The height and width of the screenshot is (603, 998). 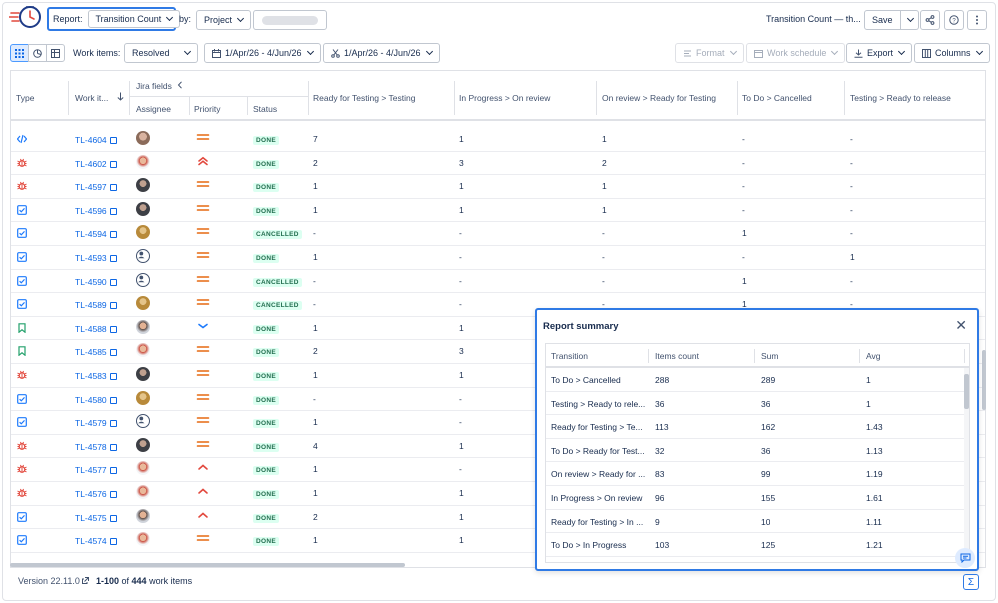 What do you see at coordinates (96, 470) in the screenshot?
I see `work-item-link: TL-4577` at bounding box center [96, 470].